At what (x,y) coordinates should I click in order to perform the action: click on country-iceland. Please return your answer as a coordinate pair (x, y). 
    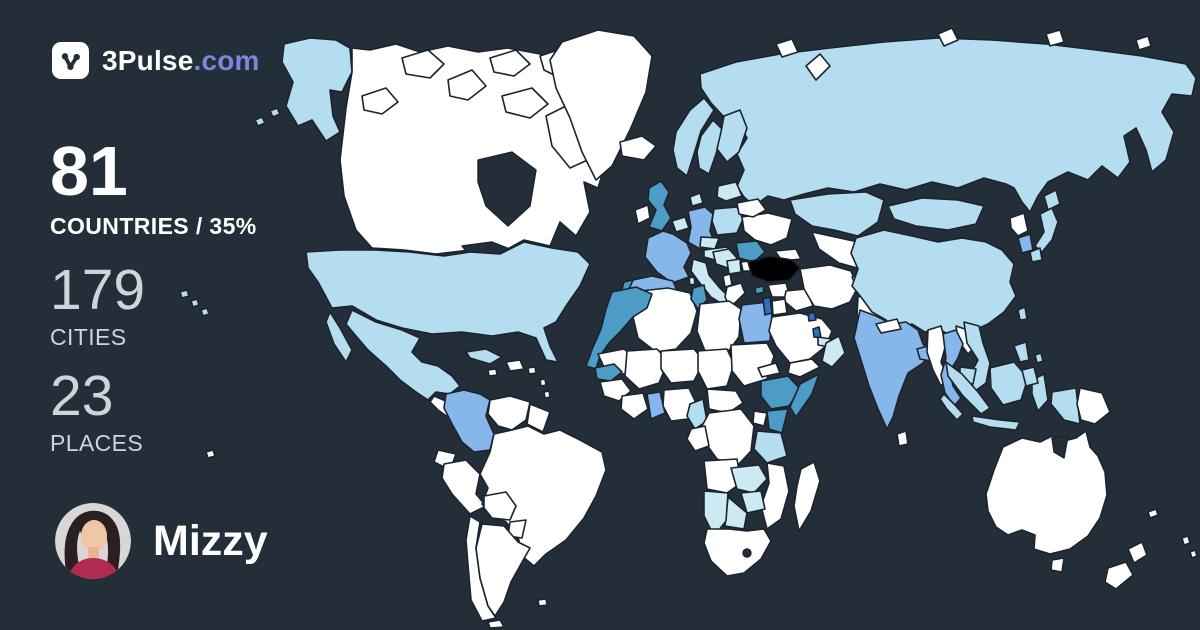
    Looking at the image, I should click on (638, 148).